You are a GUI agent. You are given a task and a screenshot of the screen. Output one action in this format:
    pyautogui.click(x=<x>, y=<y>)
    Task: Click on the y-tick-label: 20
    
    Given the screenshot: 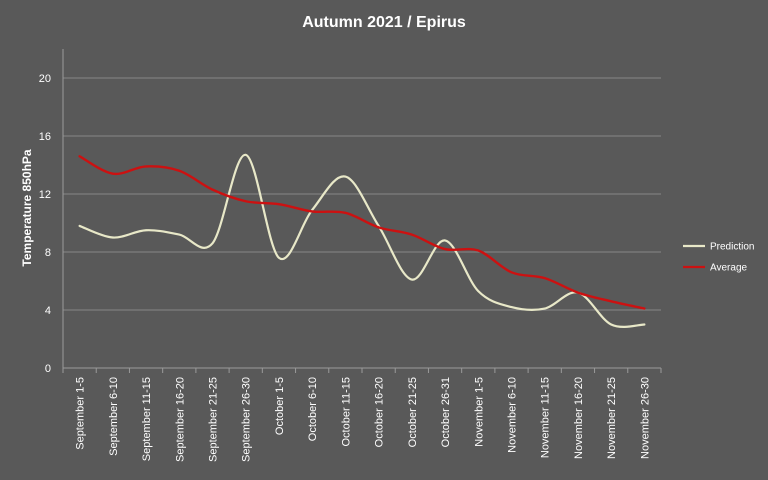 What is the action you would take?
    pyautogui.click(x=45, y=79)
    